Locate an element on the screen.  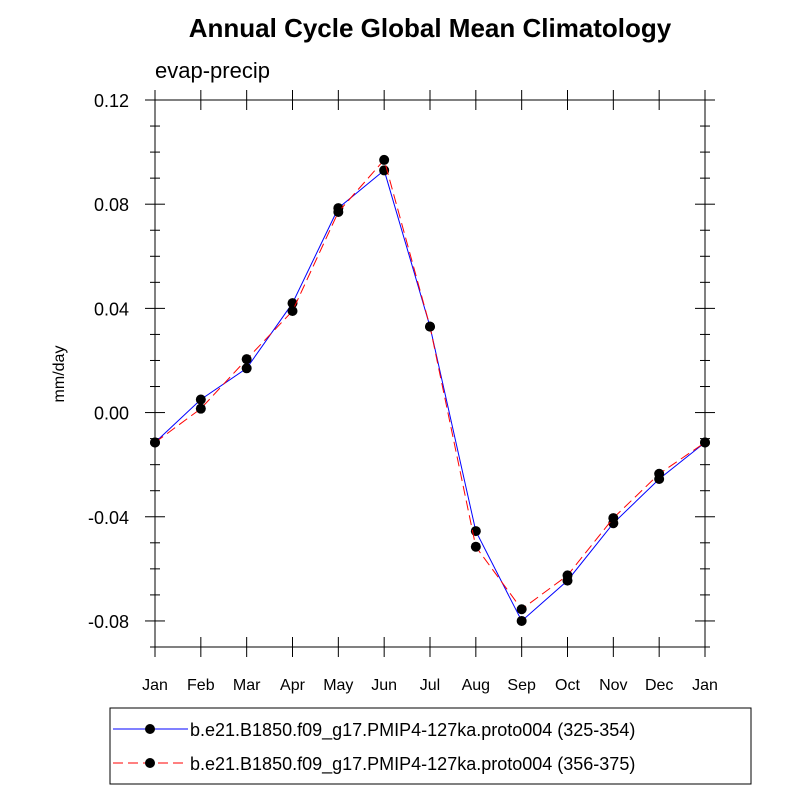
chart-subtitle: evap-precip is located at coordinates (212, 70).